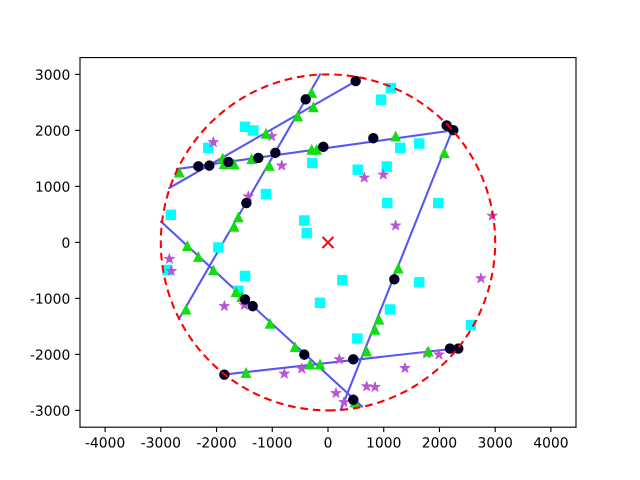 The width and height of the screenshot is (640, 480). I want to click on x-tick-label: -3000, so click(160, 442).